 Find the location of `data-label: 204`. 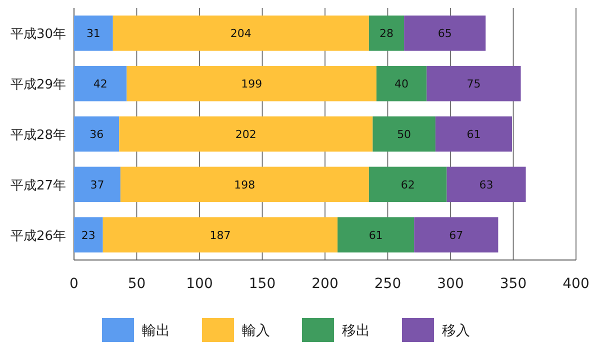

data-label: 204 is located at coordinates (241, 33).